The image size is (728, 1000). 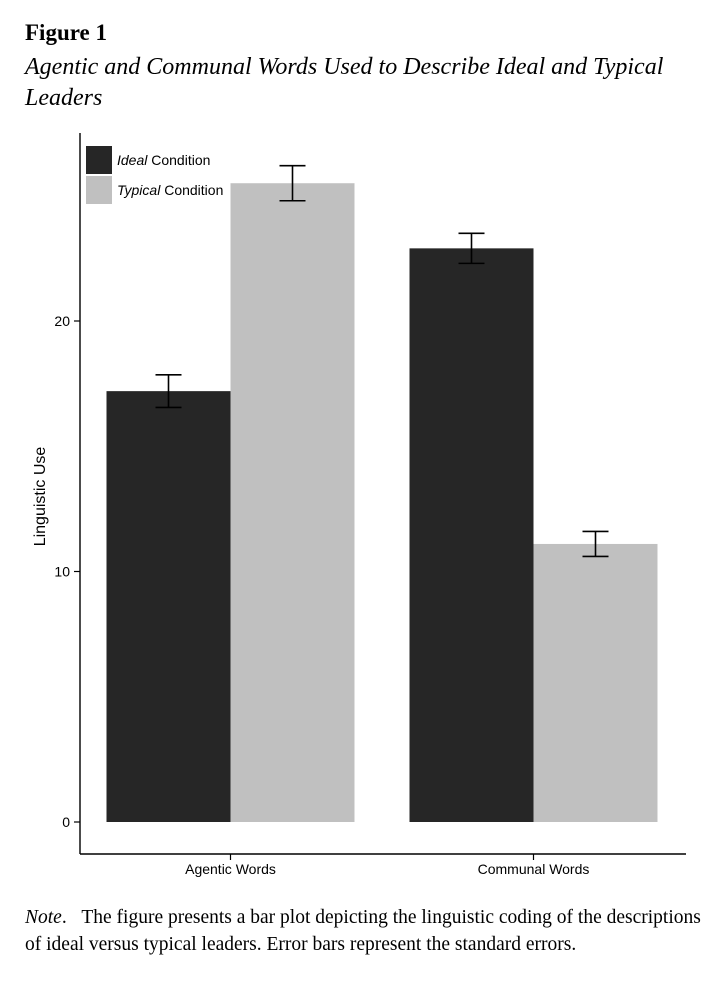 I want to click on y-tick-label: 10, so click(x=62, y=572).